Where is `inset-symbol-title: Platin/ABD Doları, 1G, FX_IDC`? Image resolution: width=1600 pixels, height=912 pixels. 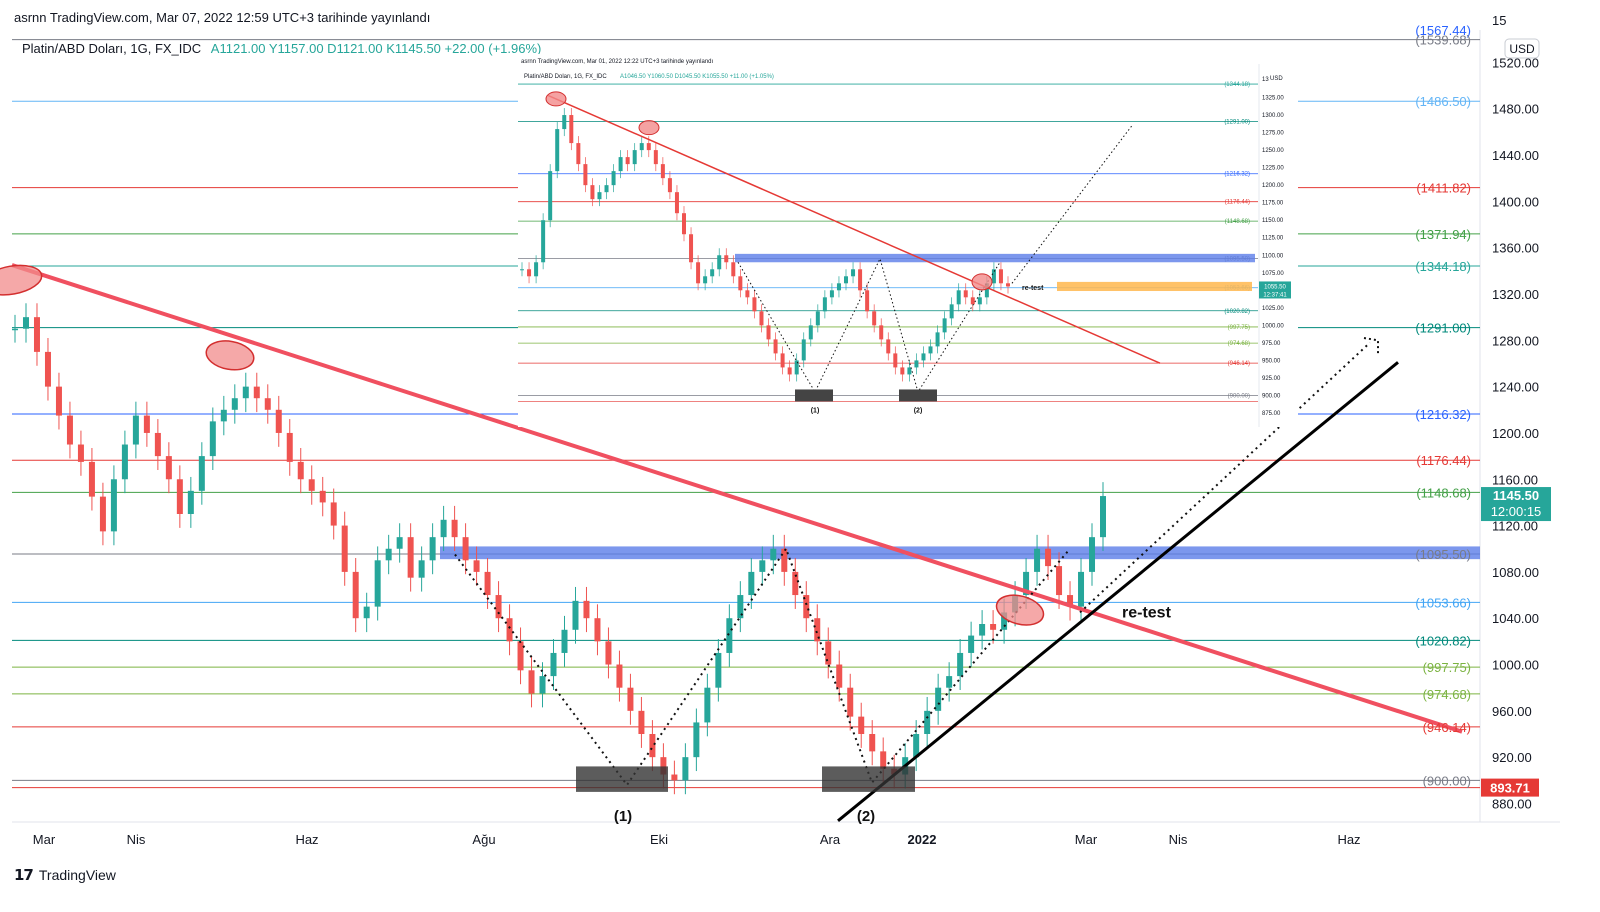 inset-symbol-title: Platin/ABD Doları, 1G, FX_IDC is located at coordinates (565, 77).